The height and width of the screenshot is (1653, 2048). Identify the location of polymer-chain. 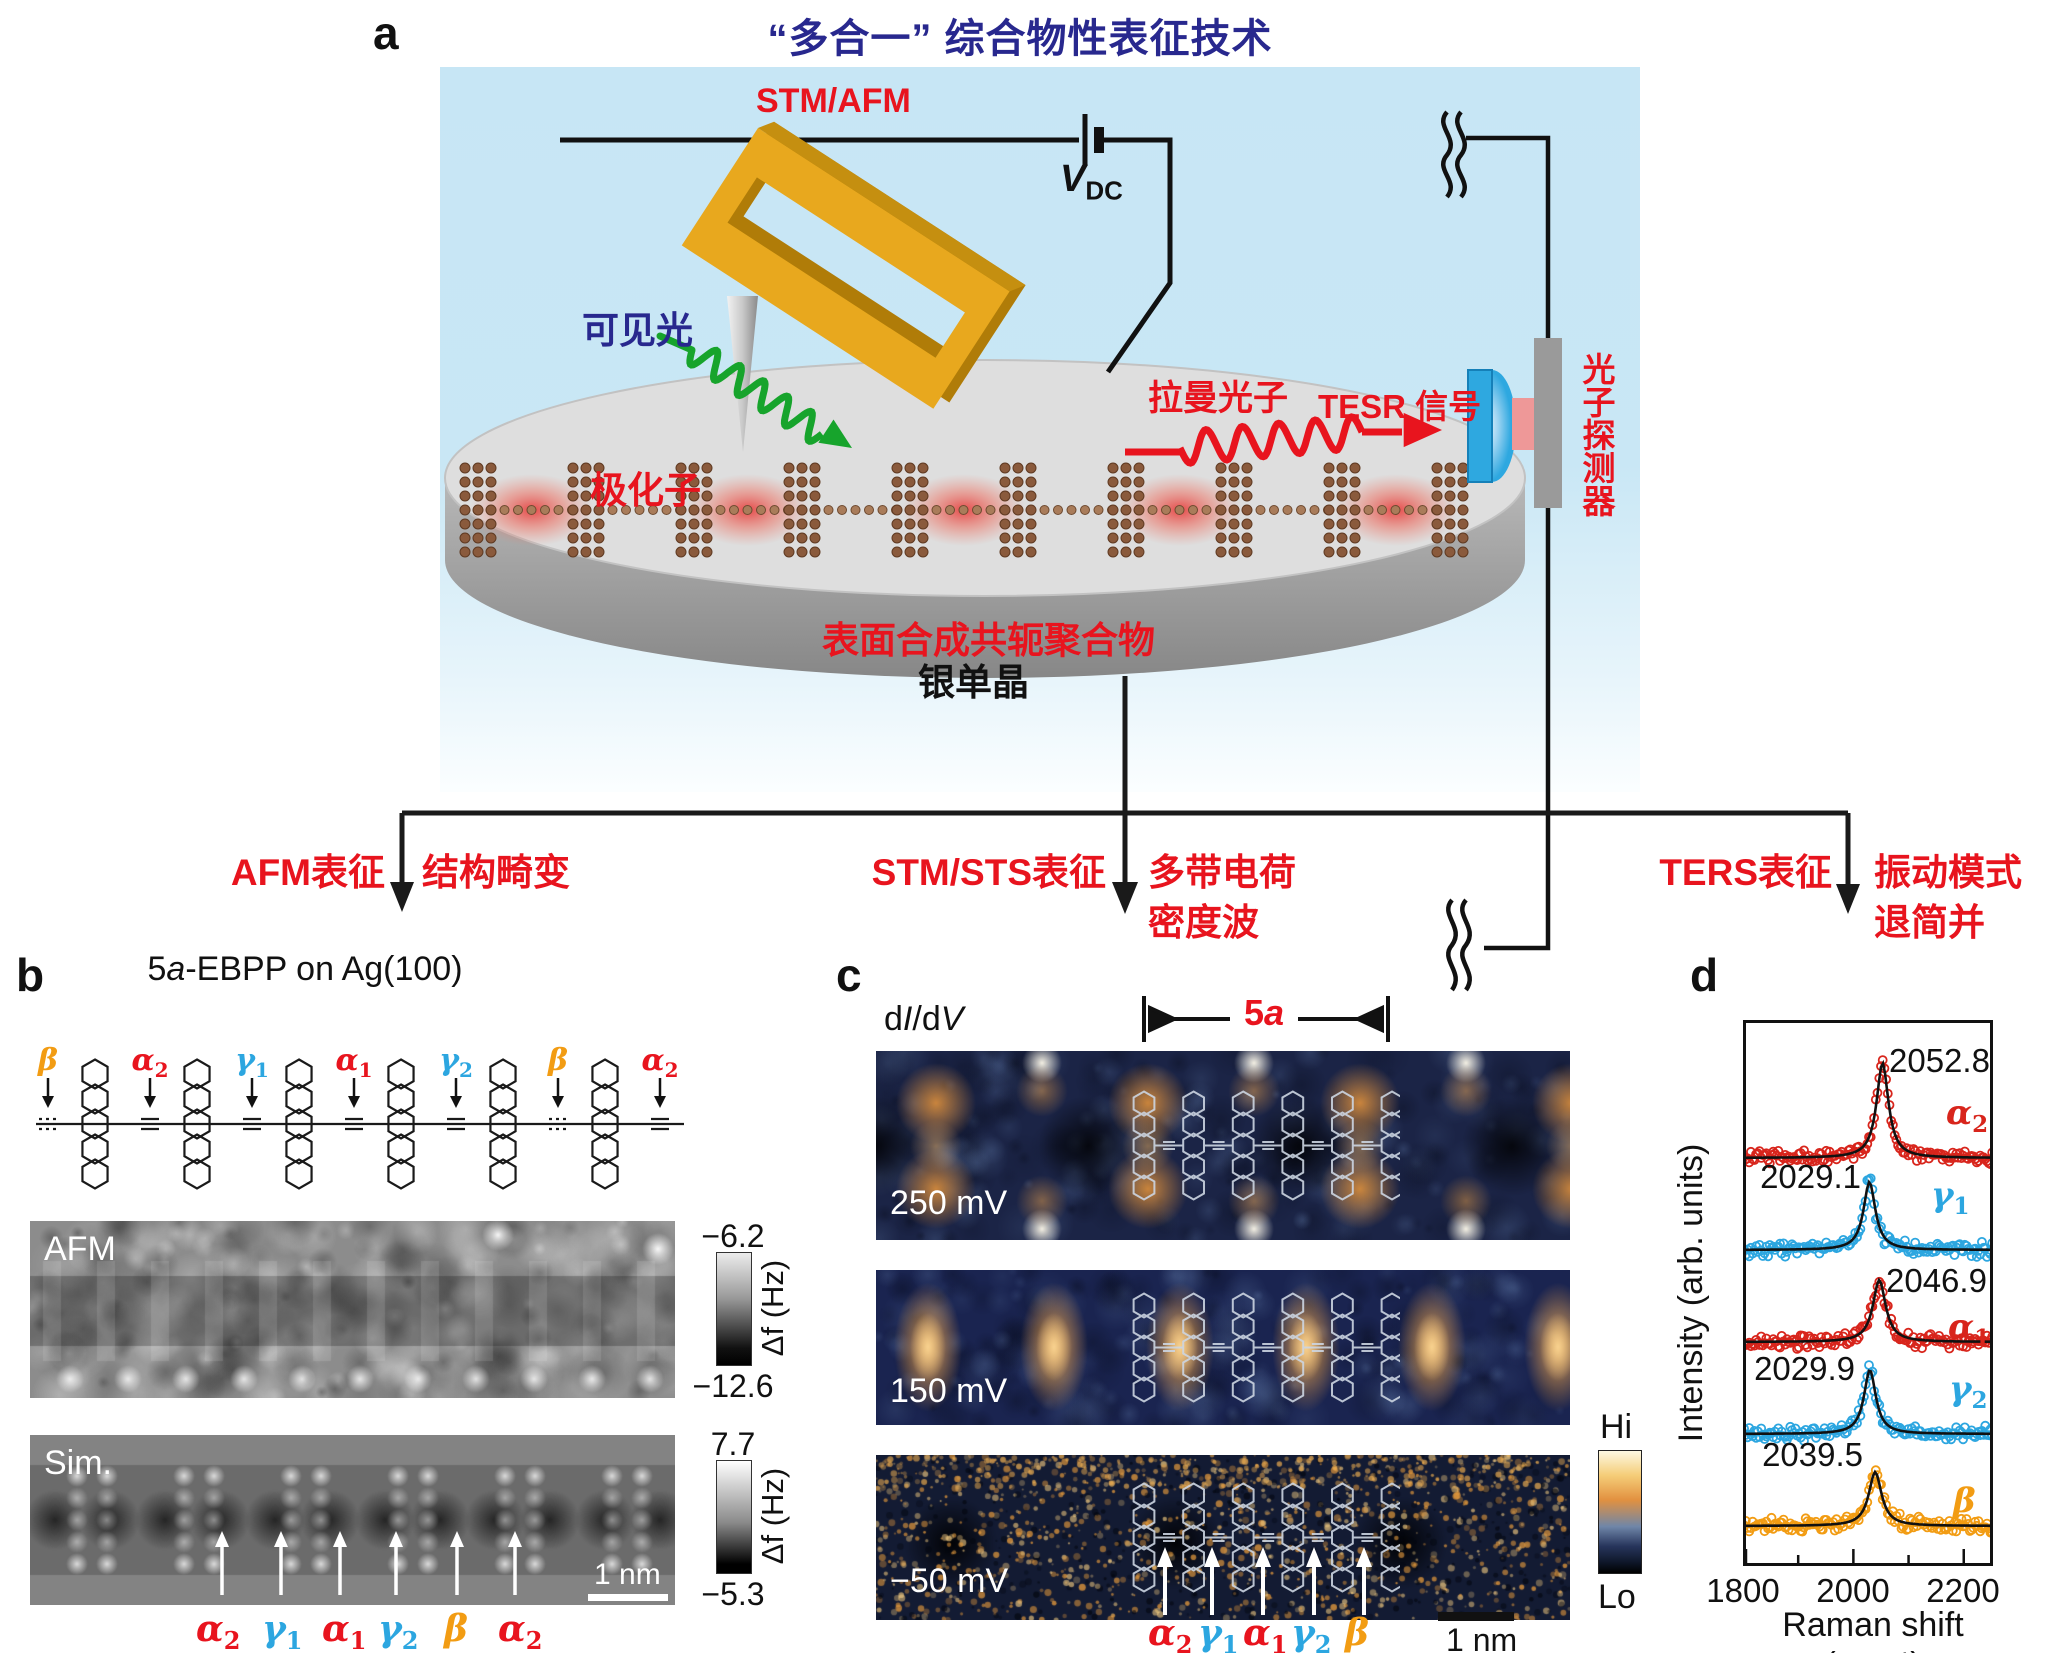
(964, 510).